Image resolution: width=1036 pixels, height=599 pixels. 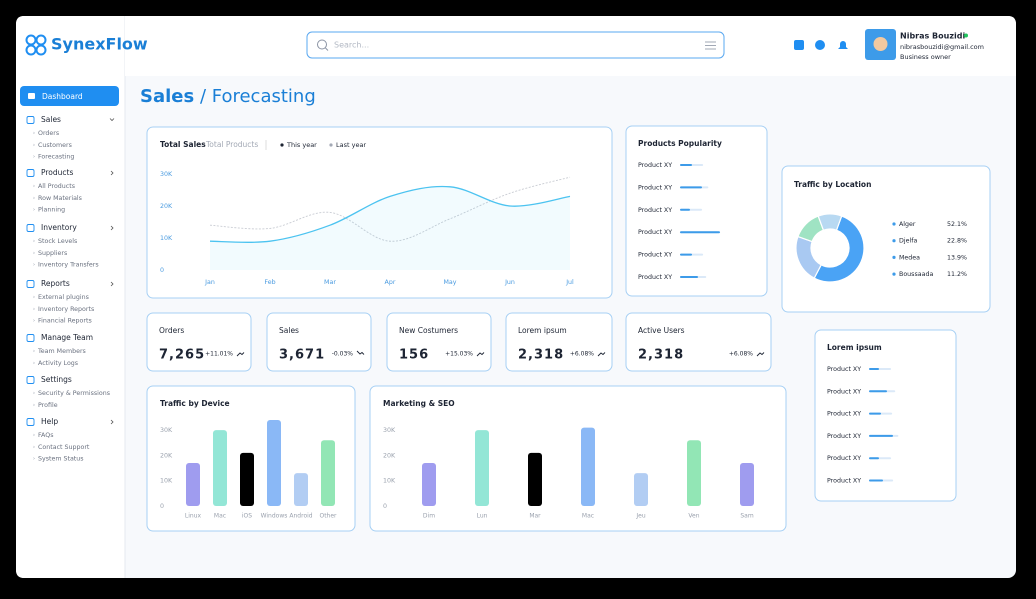 What do you see at coordinates (55, 283) in the screenshot?
I see `nav-group: Reports` at bounding box center [55, 283].